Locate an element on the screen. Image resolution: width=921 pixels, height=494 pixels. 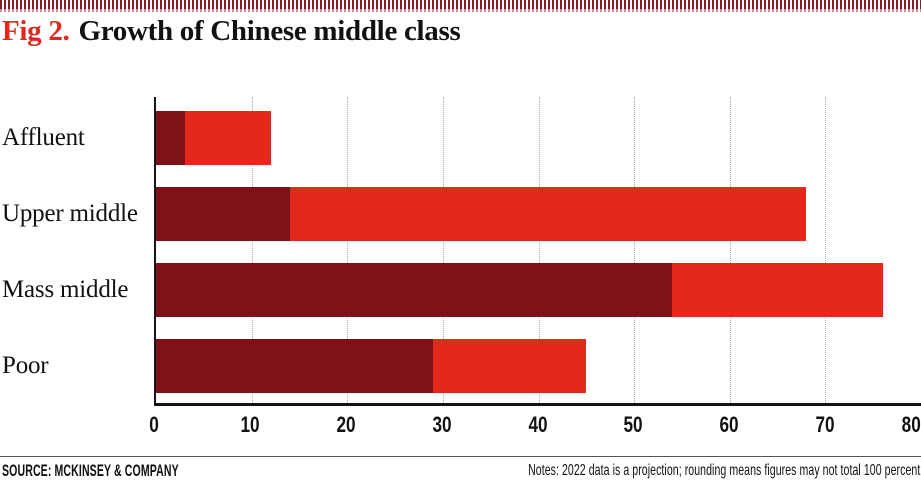
x-axis-tick-labels: 0 10 20 30 40 50 60 70 80 is located at coordinates (535, 427).